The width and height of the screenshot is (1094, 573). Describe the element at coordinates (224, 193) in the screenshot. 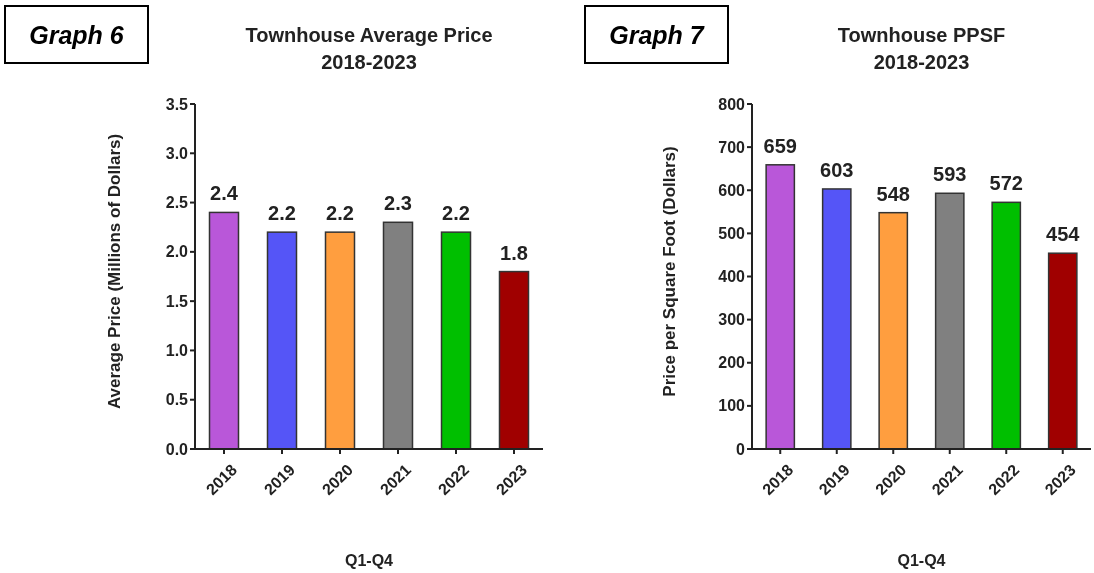

I see `data-label: 2.4` at that location.